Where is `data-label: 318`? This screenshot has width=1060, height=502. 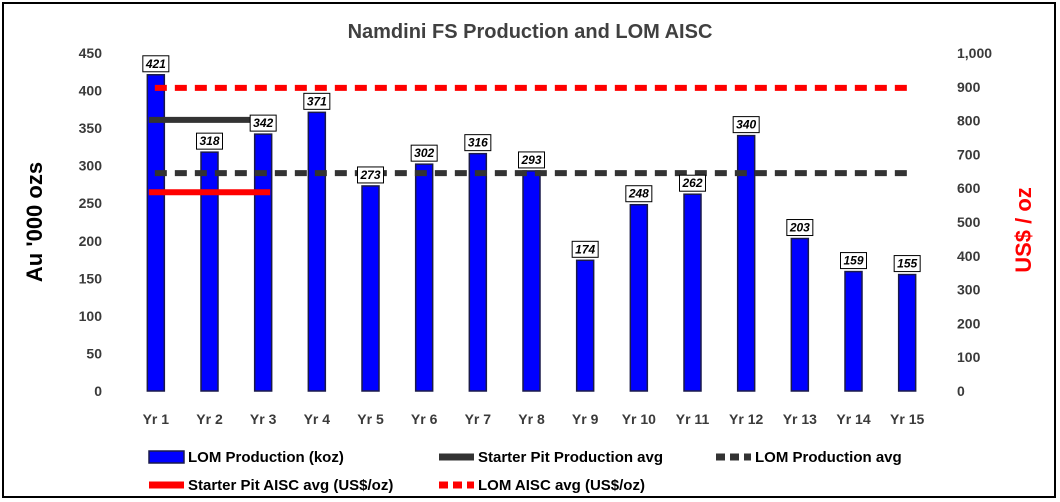 data-label: 318 is located at coordinates (209, 141).